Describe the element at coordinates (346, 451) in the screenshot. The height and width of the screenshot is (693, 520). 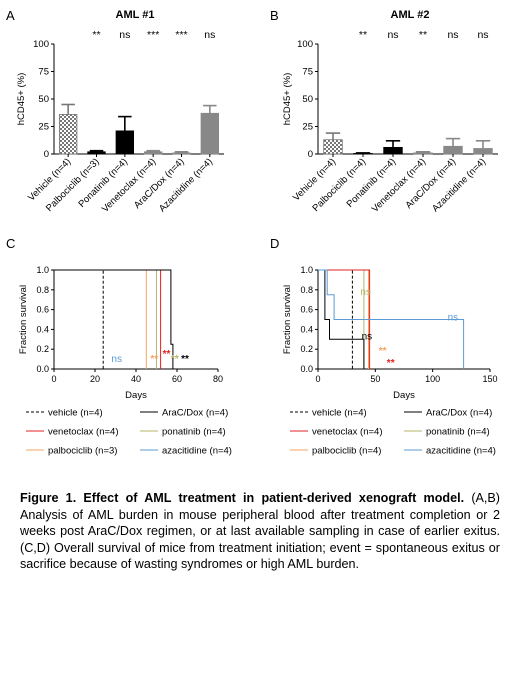
I see `chart-d-legend-label: palbociclib (n=4)` at that location.